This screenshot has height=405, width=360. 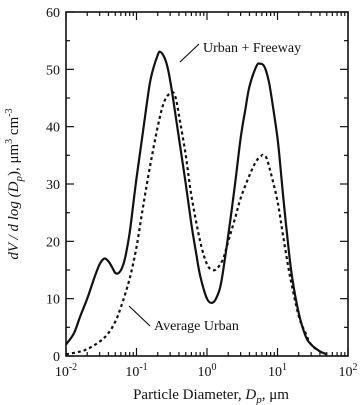 I want to click on annotation-urban-freeway: Urban + Freeway, so click(x=252, y=48).